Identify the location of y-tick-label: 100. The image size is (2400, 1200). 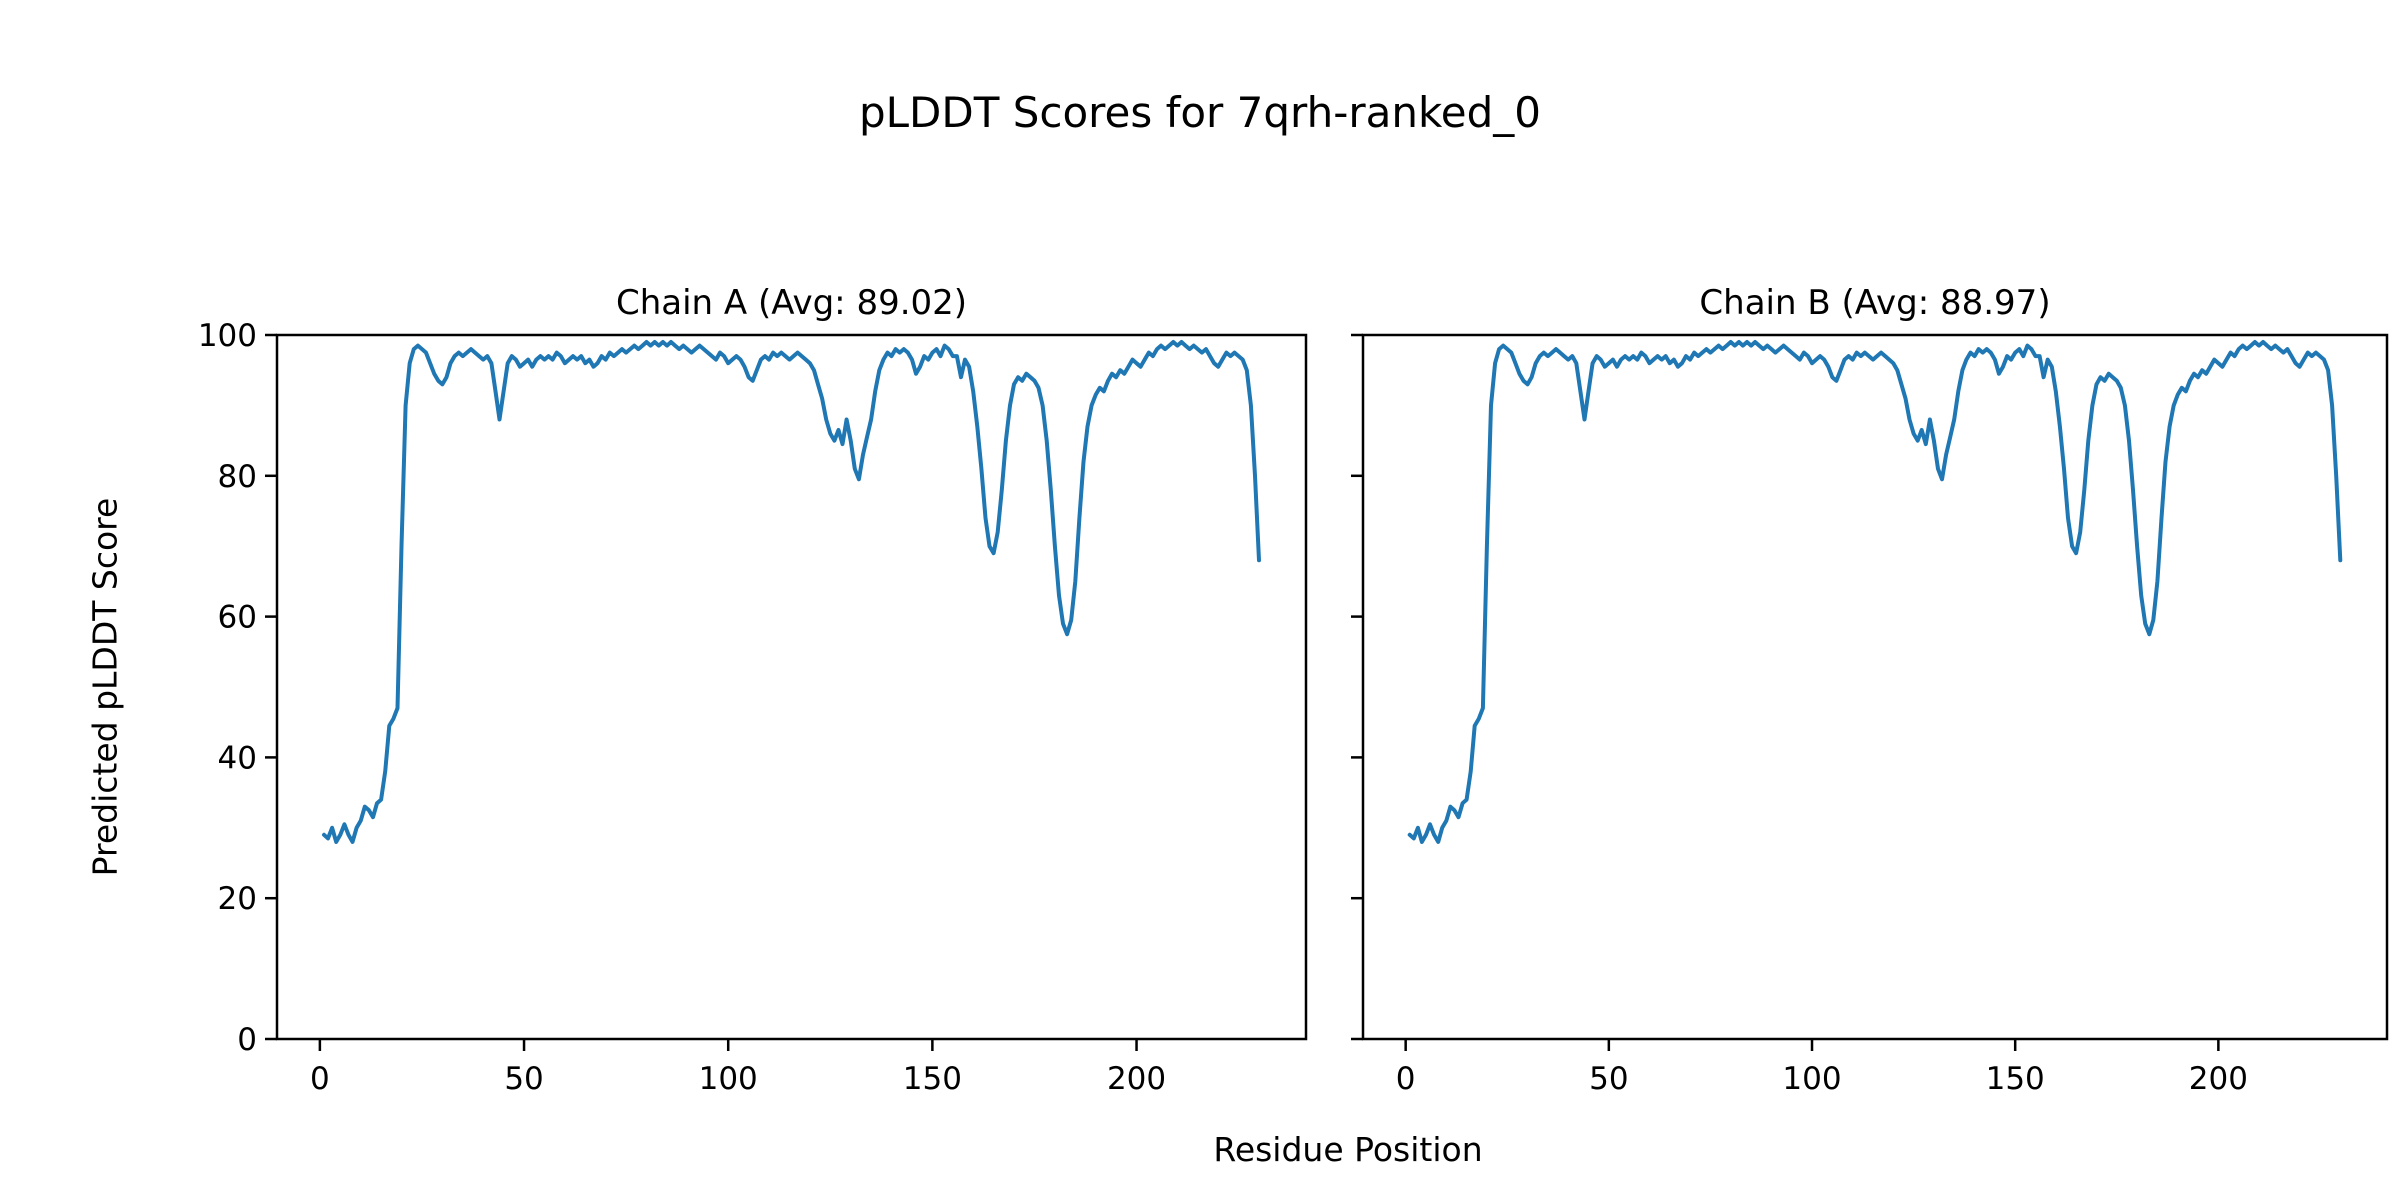
(227, 336).